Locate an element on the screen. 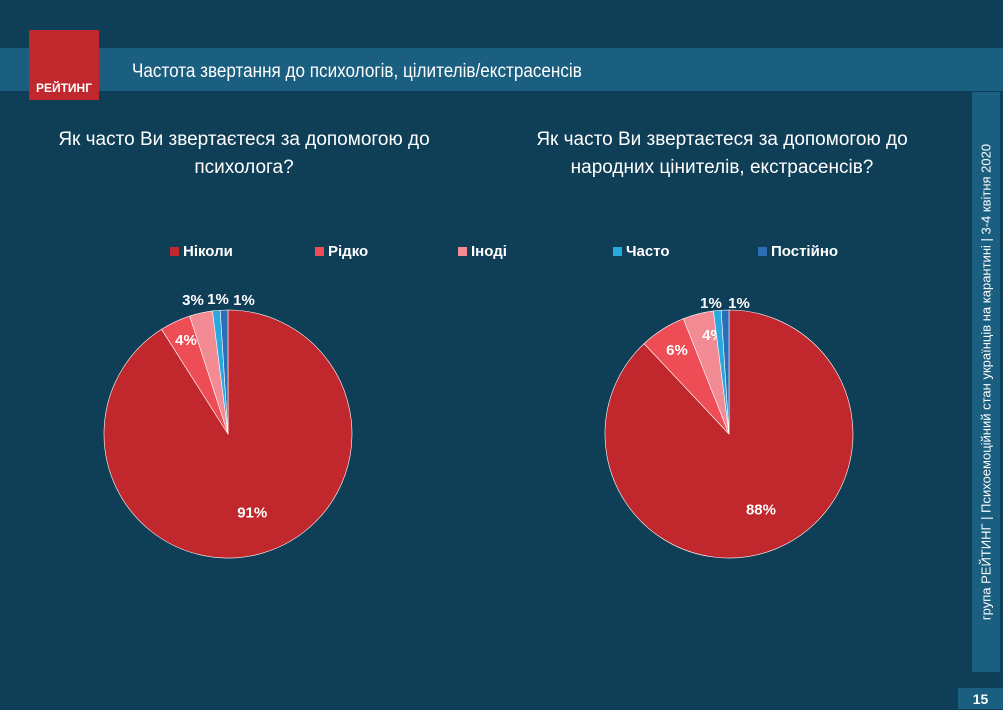  legend-item: Часто is located at coordinates (685, 251).